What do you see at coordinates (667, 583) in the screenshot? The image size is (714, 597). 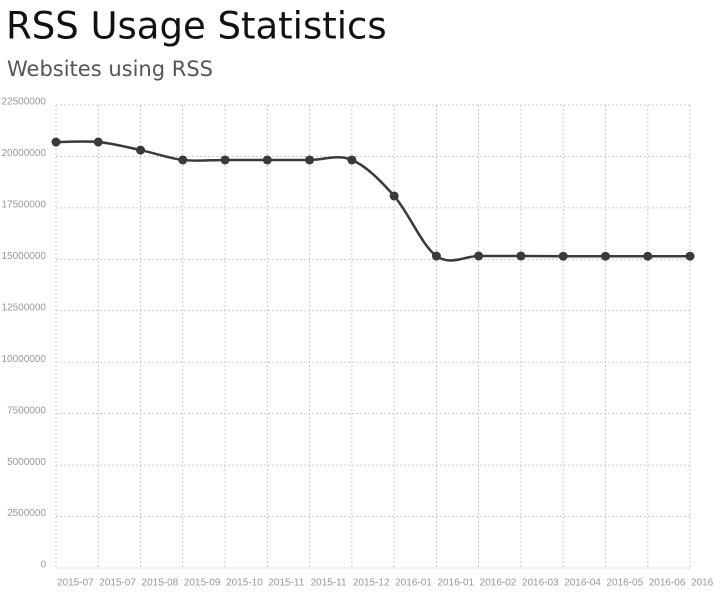 I see `x-tick-label: 2016-06` at bounding box center [667, 583].